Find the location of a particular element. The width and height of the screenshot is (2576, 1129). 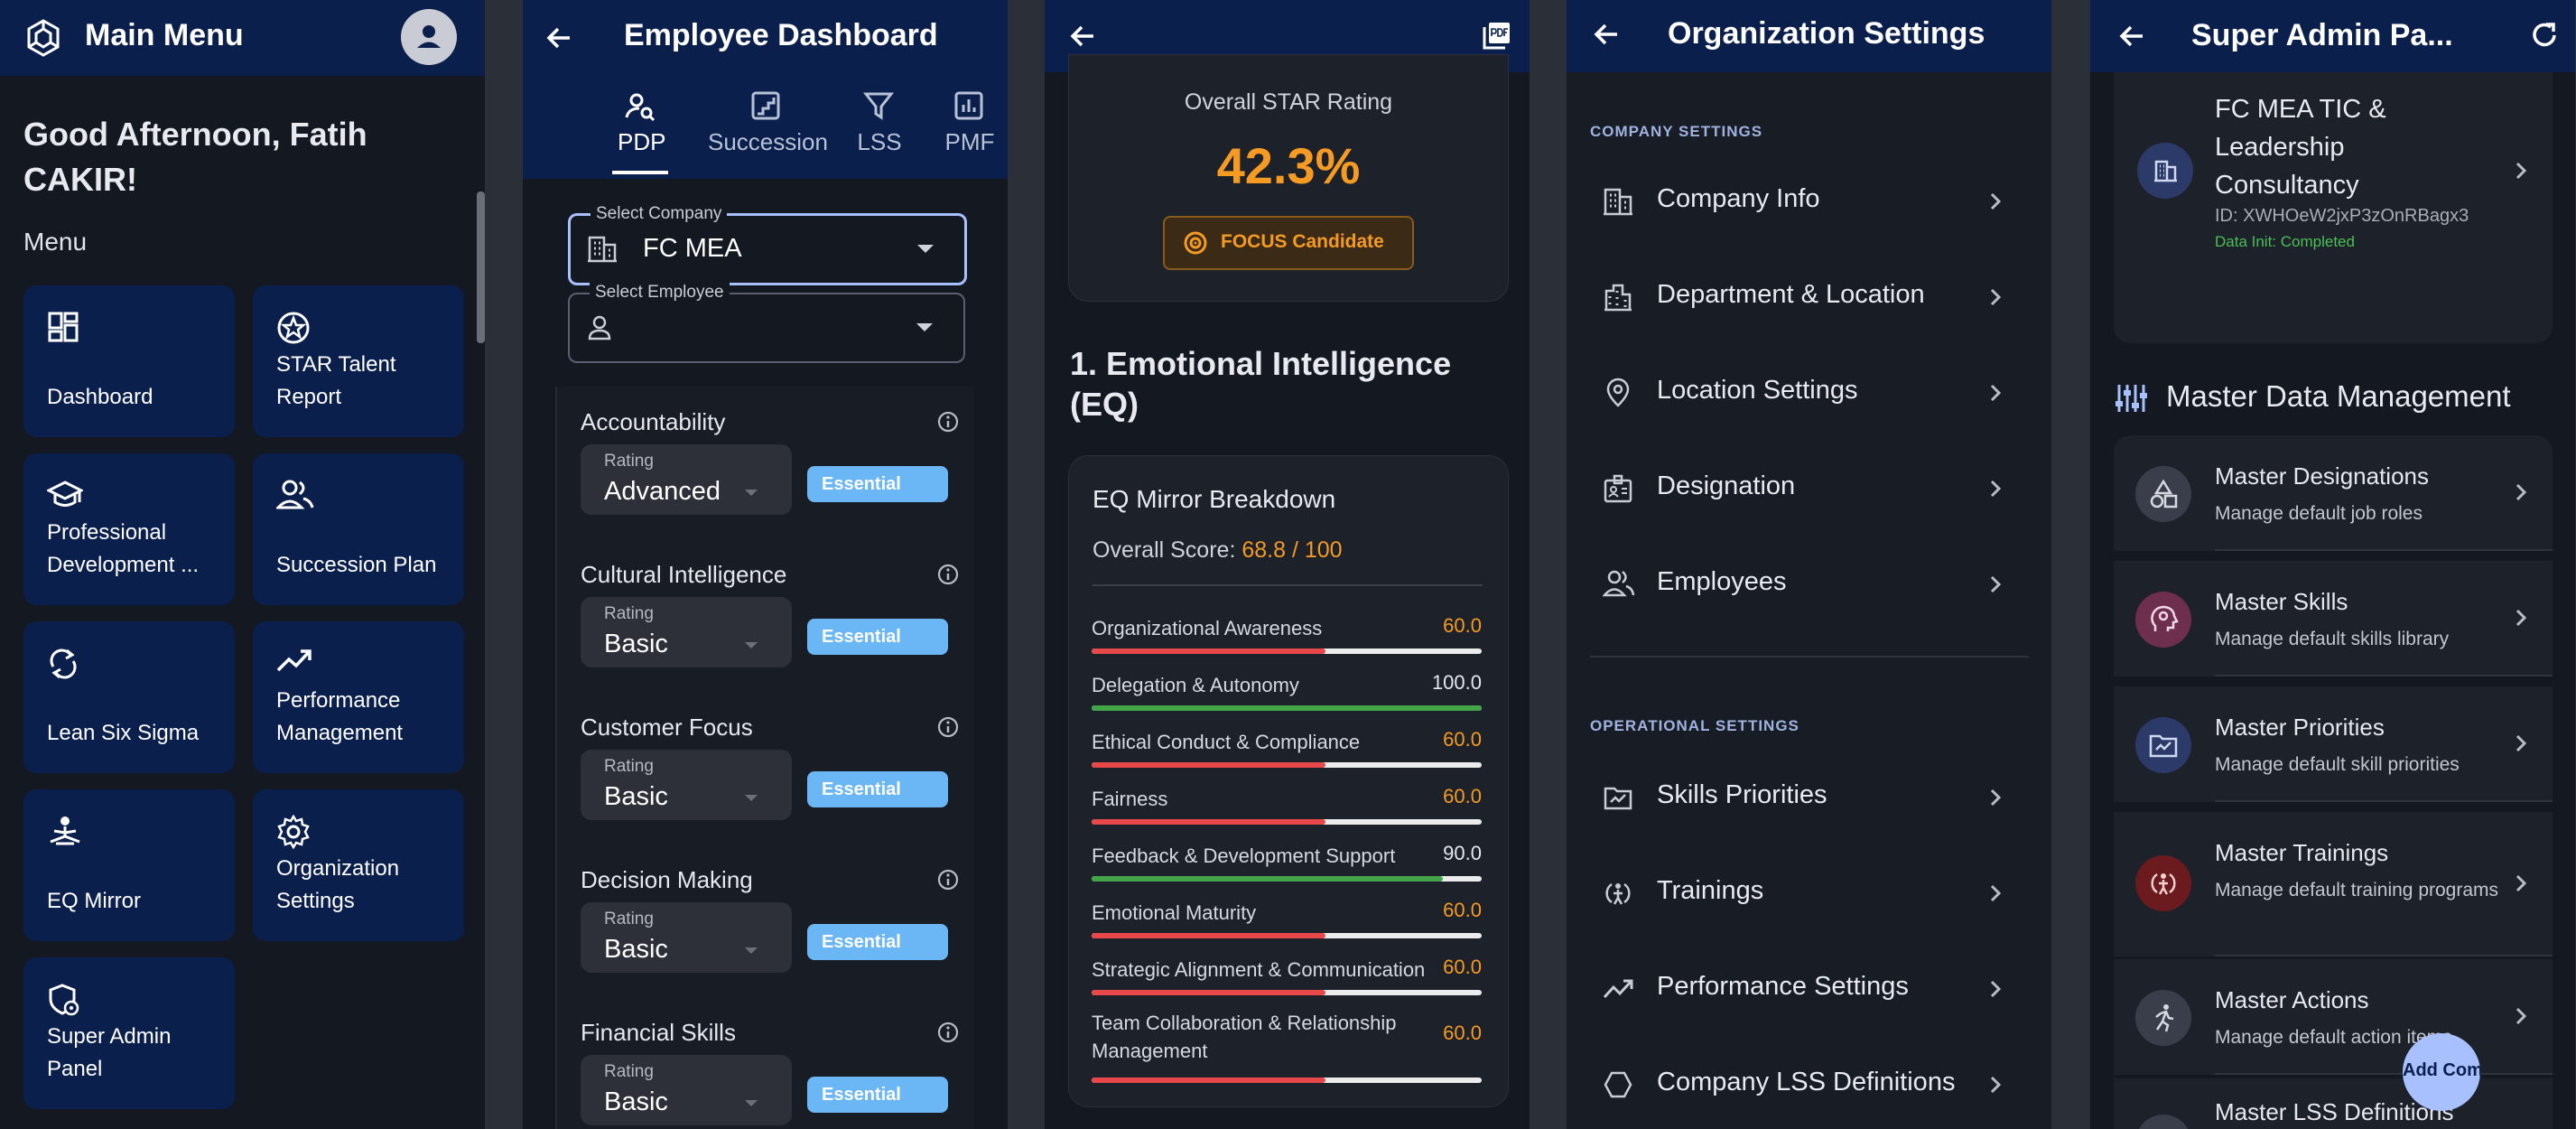

tile-organization-settings: Organization Settings is located at coordinates (358, 865).